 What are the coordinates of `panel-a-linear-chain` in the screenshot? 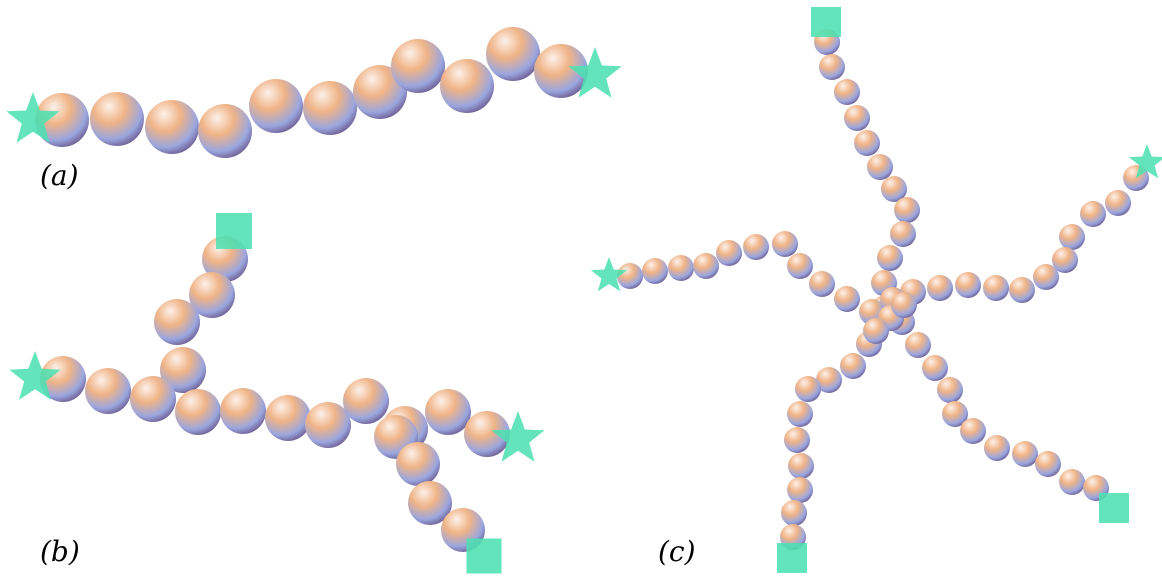 It's located at (314, 92).